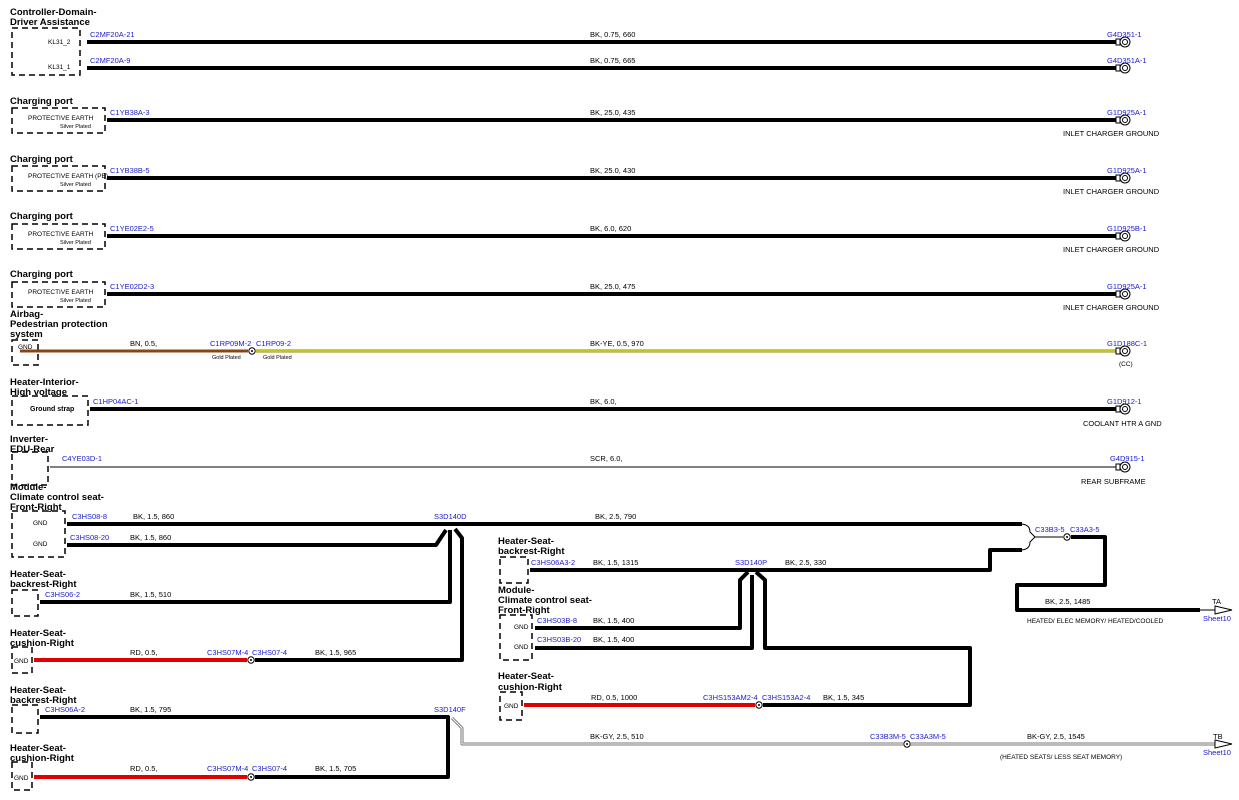 This screenshot has height=800, width=1239. I want to click on label: Airbag-, so click(26, 314).